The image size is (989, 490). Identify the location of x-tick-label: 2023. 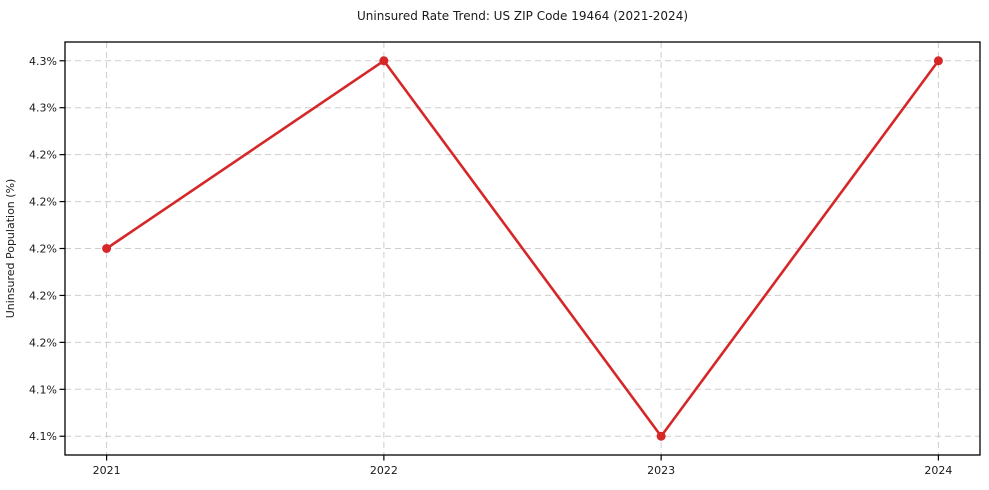
(661, 470).